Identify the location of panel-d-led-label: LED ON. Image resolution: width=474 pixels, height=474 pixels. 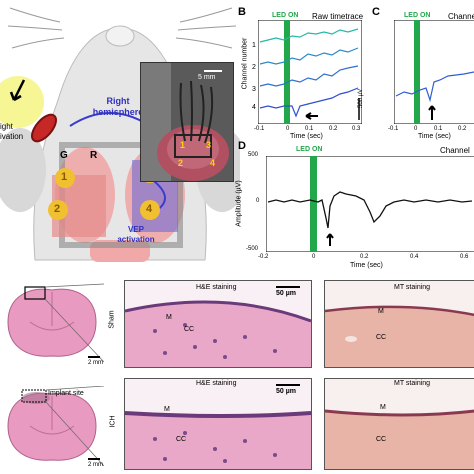
(309, 149).